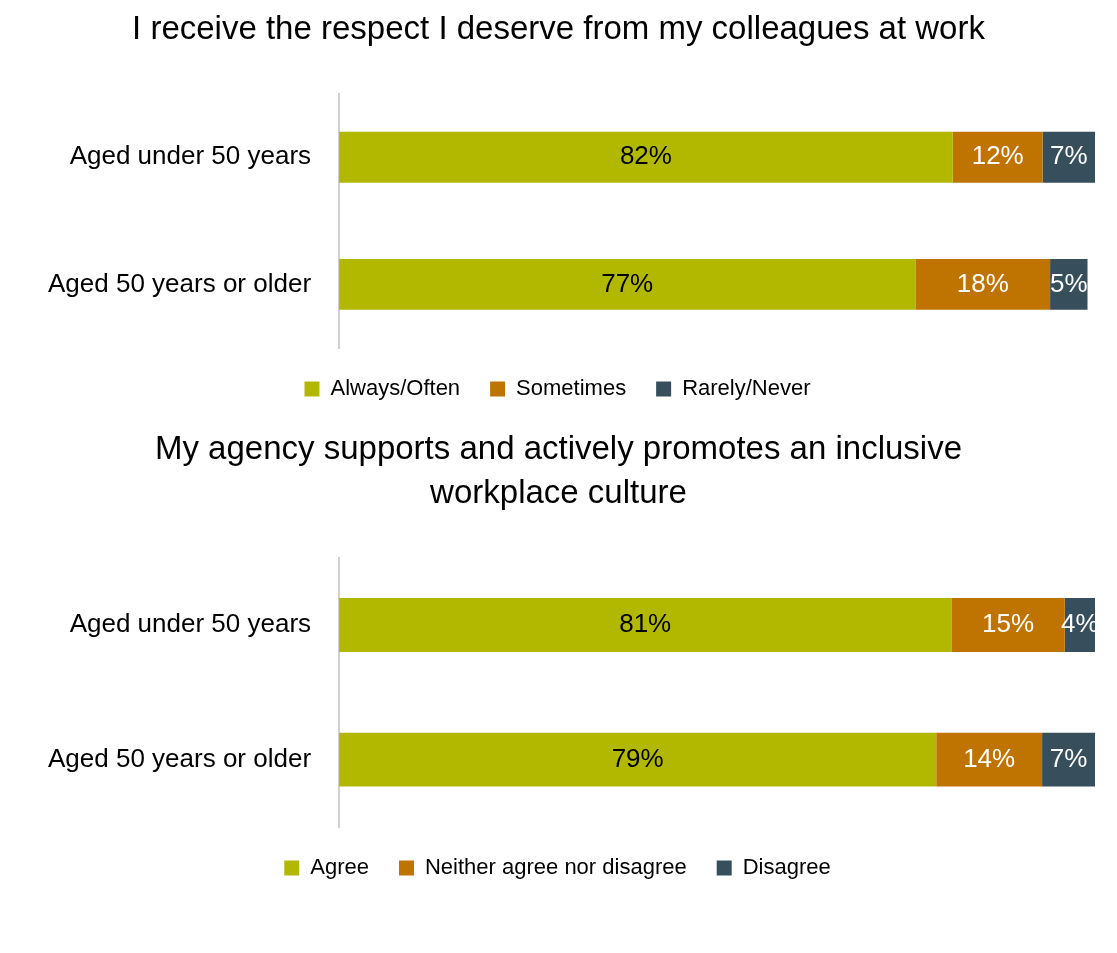 The height and width of the screenshot is (953, 1117). I want to click on data-label: 12%, so click(997, 155).